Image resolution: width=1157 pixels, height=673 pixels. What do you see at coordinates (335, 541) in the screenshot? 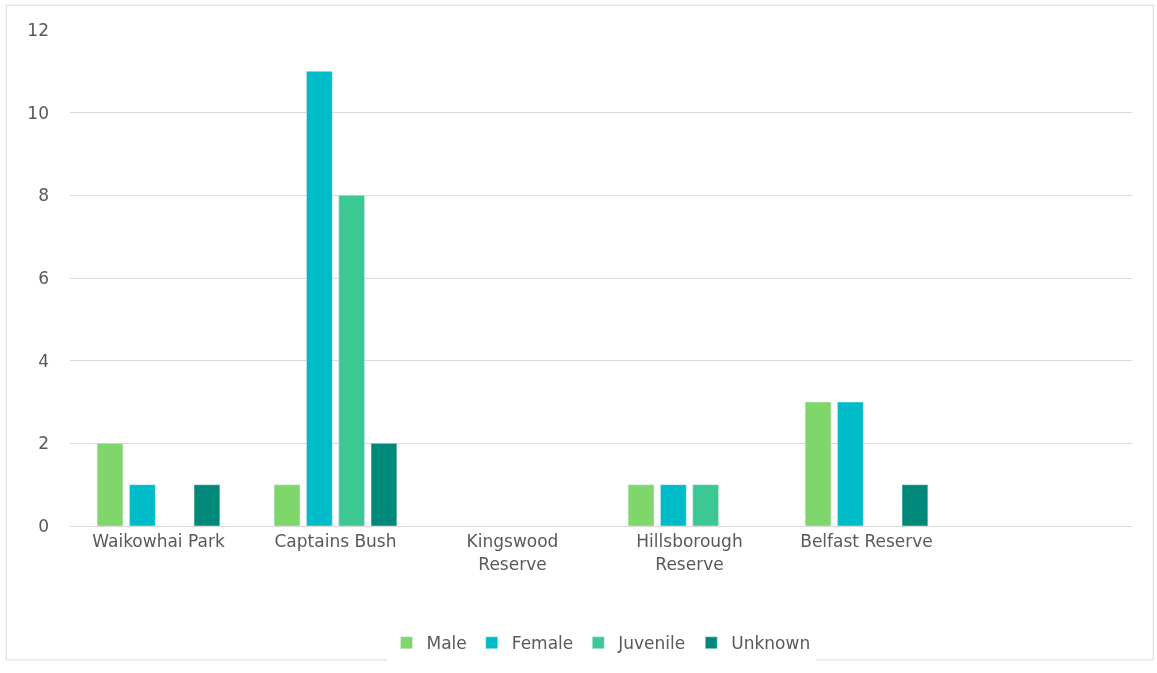
I see `x-tick-label: Captains Bush` at bounding box center [335, 541].